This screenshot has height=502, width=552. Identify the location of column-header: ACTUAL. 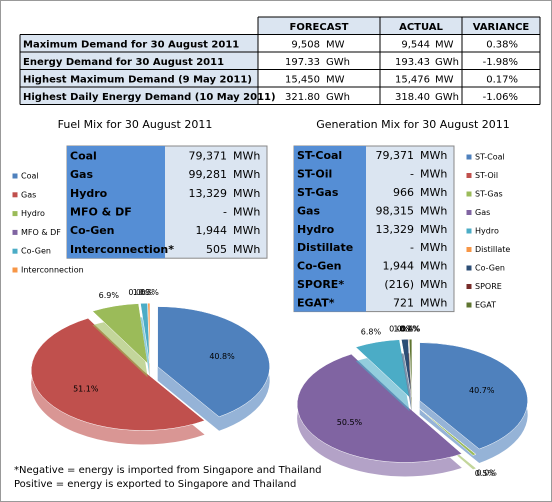
(421, 27).